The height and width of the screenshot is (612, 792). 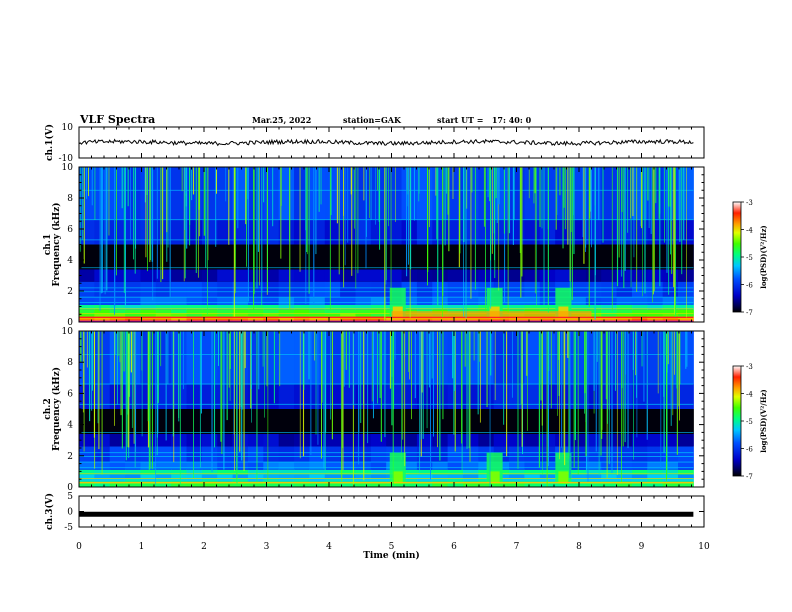 I want to click on xtick-label: 0, so click(x=79, y=547).